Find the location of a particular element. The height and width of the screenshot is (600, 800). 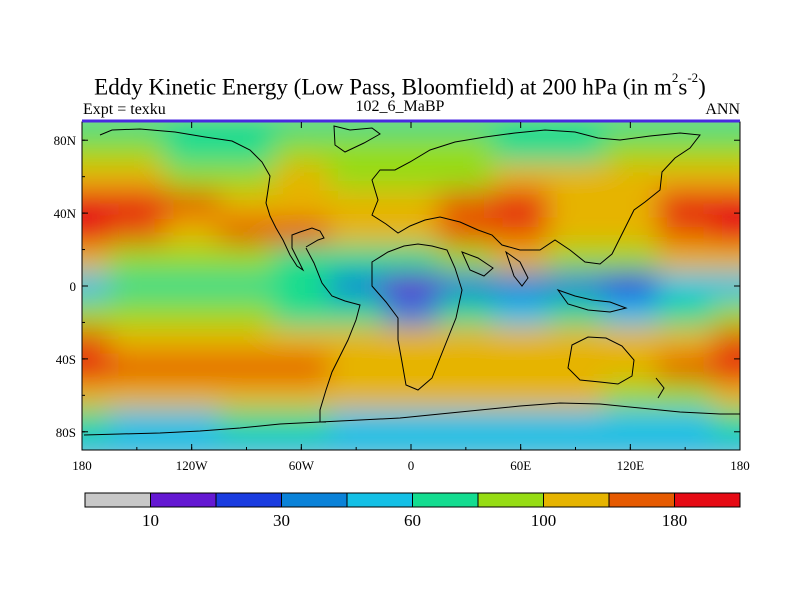

x-tick-label: 0 is located at coordinates (411, 465).